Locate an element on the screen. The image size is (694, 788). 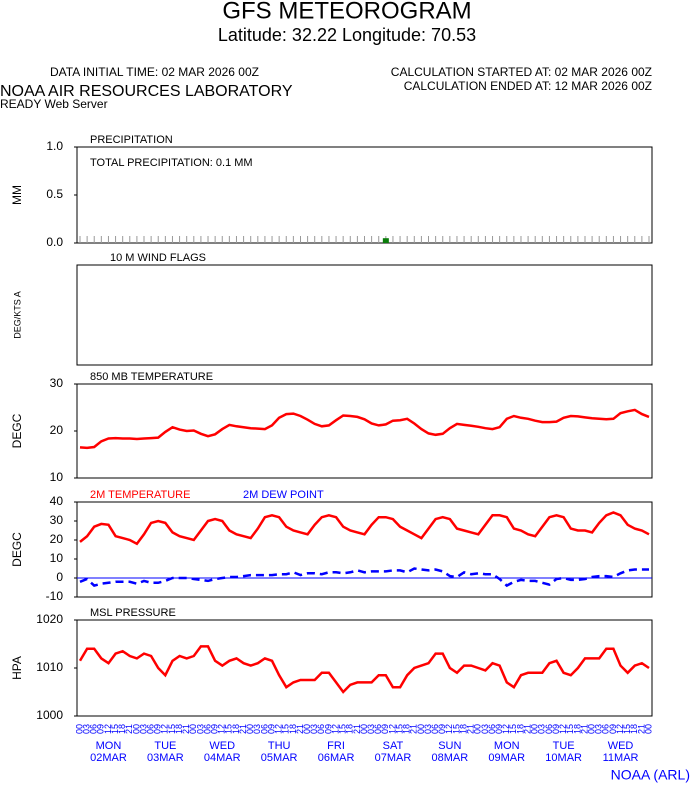
panel-title: 850 MB TEMPERATURE is located at coordinates (151, 377).